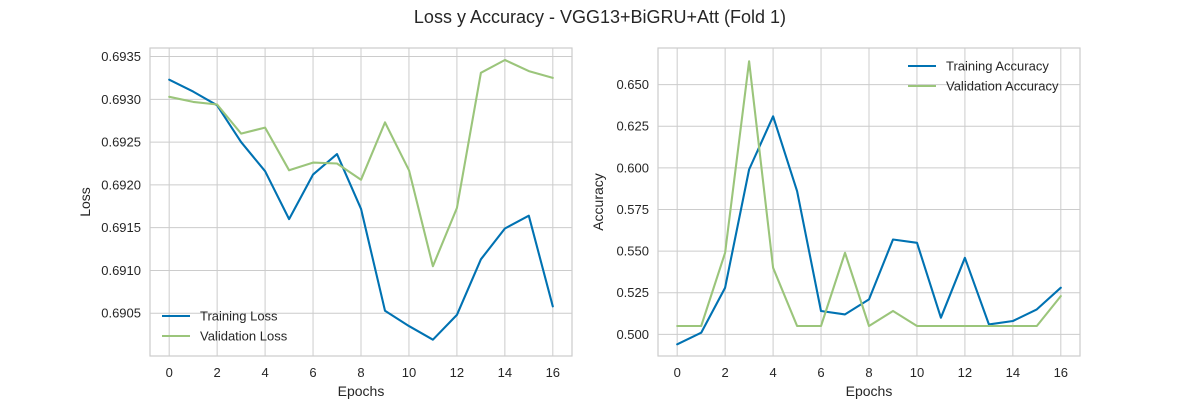 The width and height of the screenshot is (1200, 405). I want to click on loss-x-tick-label: 12, so click(457, 372).